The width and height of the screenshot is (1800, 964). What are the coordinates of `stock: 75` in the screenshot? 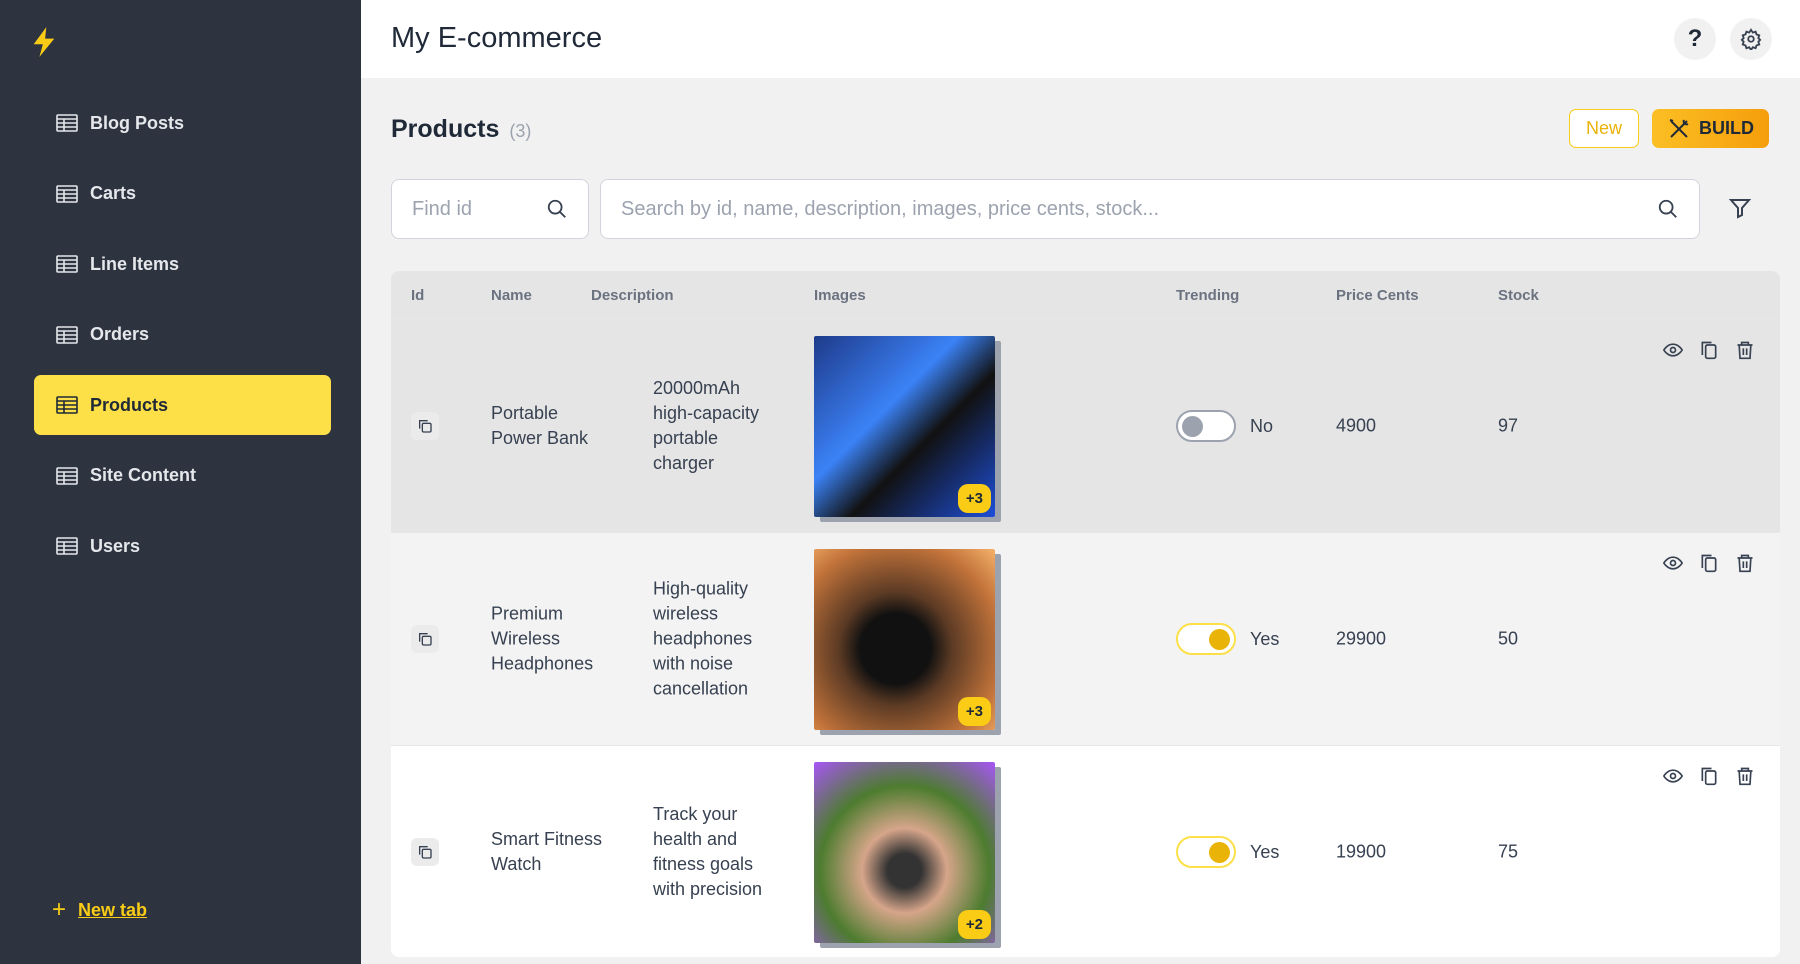 It's located at (1508, 851).